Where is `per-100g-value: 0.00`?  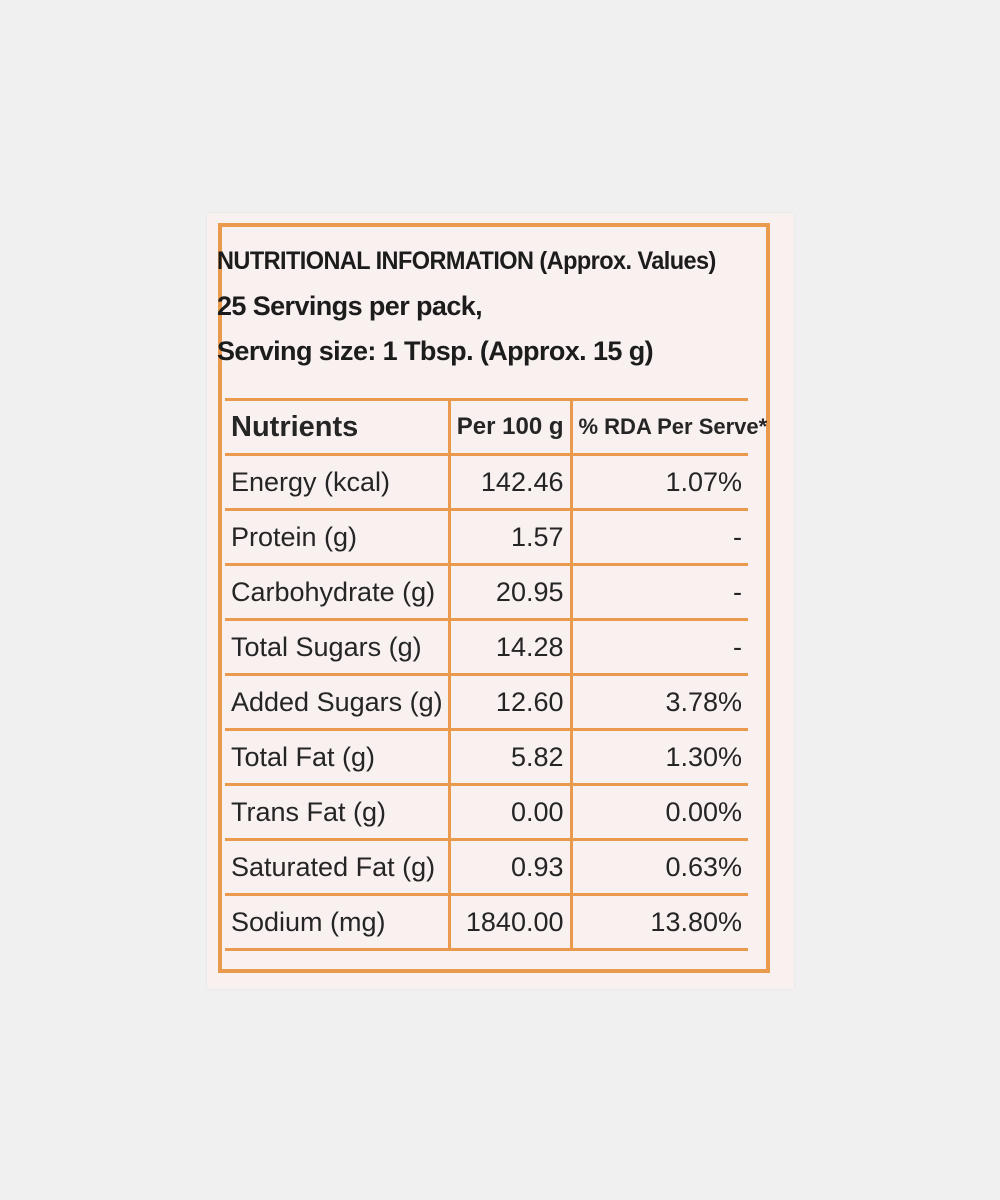 per-100g-value: 0.00 is located at coordinates (511, 812).